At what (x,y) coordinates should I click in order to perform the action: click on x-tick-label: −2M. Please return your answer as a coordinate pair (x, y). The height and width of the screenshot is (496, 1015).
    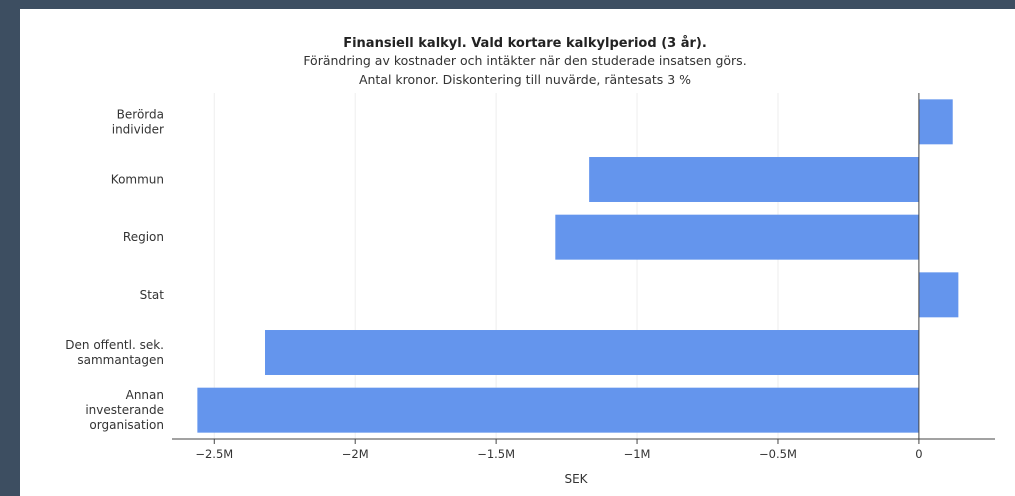
    Looking at the image, I should click on (355, 454).